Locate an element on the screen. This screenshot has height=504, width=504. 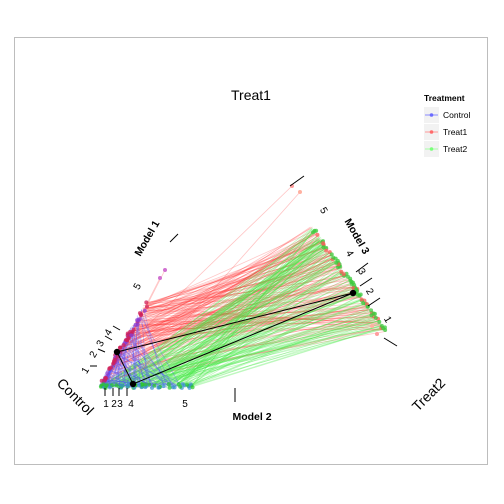
tick-label-model-1: 4 is located at coordinates (109, 332).